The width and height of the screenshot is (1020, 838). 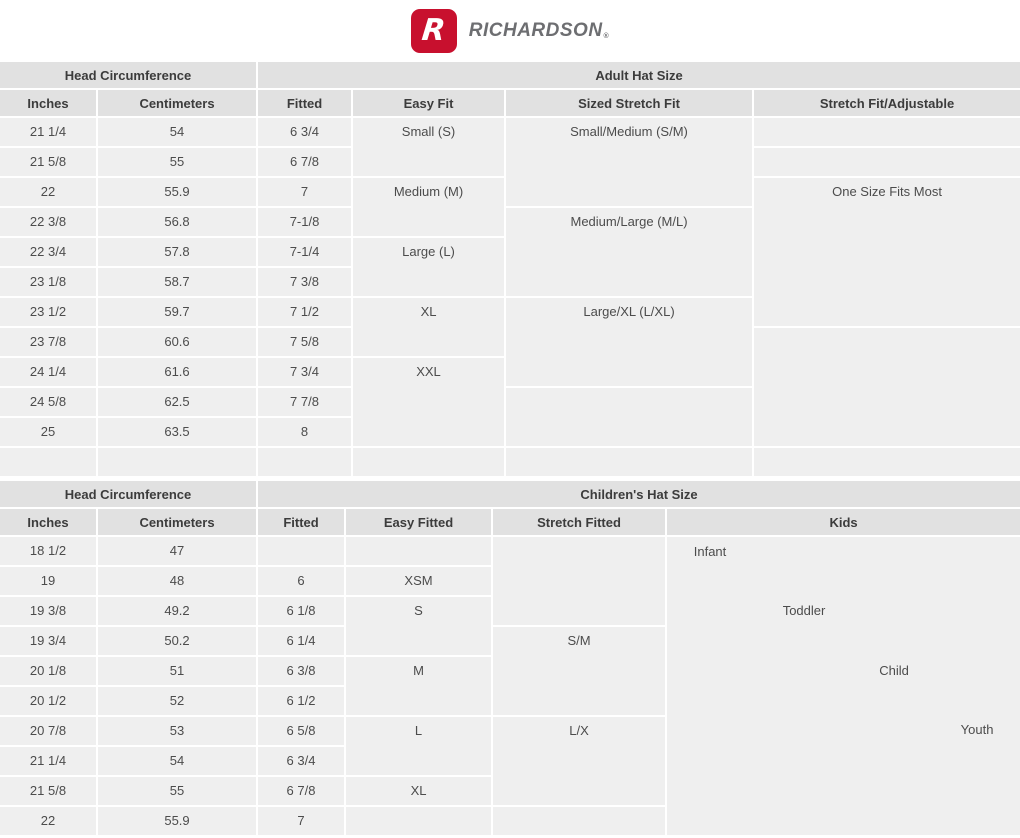 What do you see at coordinates (49, 193) in the screenshot?
I see `adult-inches-cell: 22` at bounding box center [49, 193].